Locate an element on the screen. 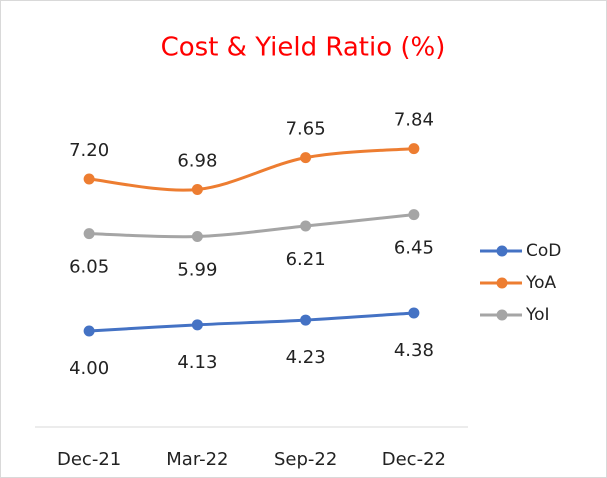 This screenshot has width=607, height=478. data-label: 4.00 is located at coordinates (89, 368).